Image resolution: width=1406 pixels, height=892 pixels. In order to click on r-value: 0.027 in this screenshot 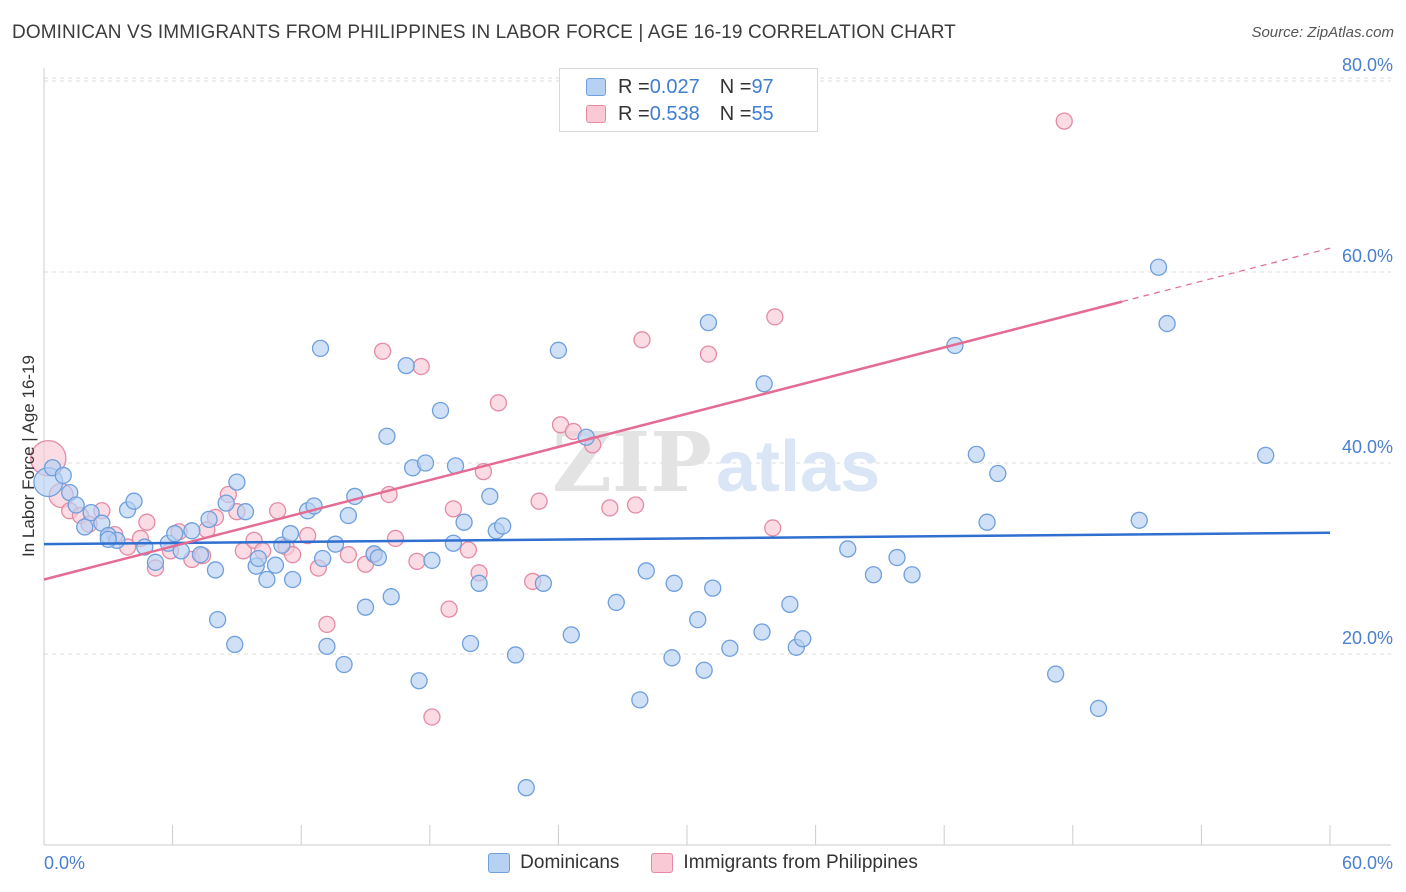, I will do `click(674, 86)`.